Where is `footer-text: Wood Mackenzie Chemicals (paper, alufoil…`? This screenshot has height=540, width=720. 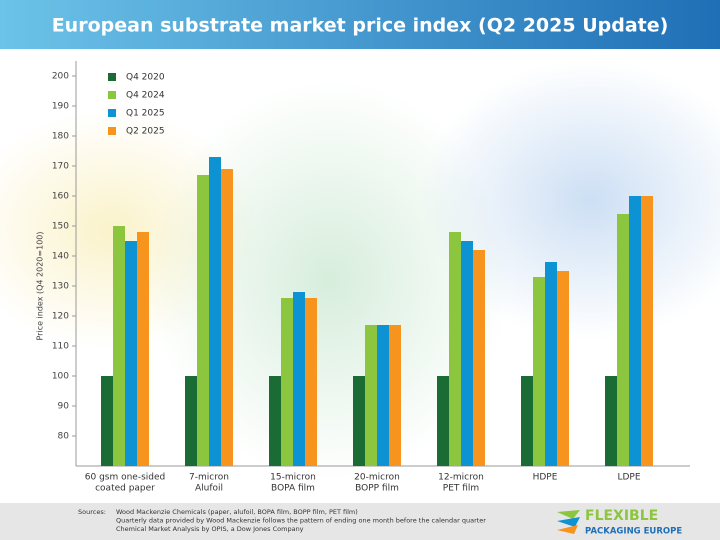
footer-text: Wood Mackenzie Chemicals (paper, alufoil… is located at coordinates (237, 512).